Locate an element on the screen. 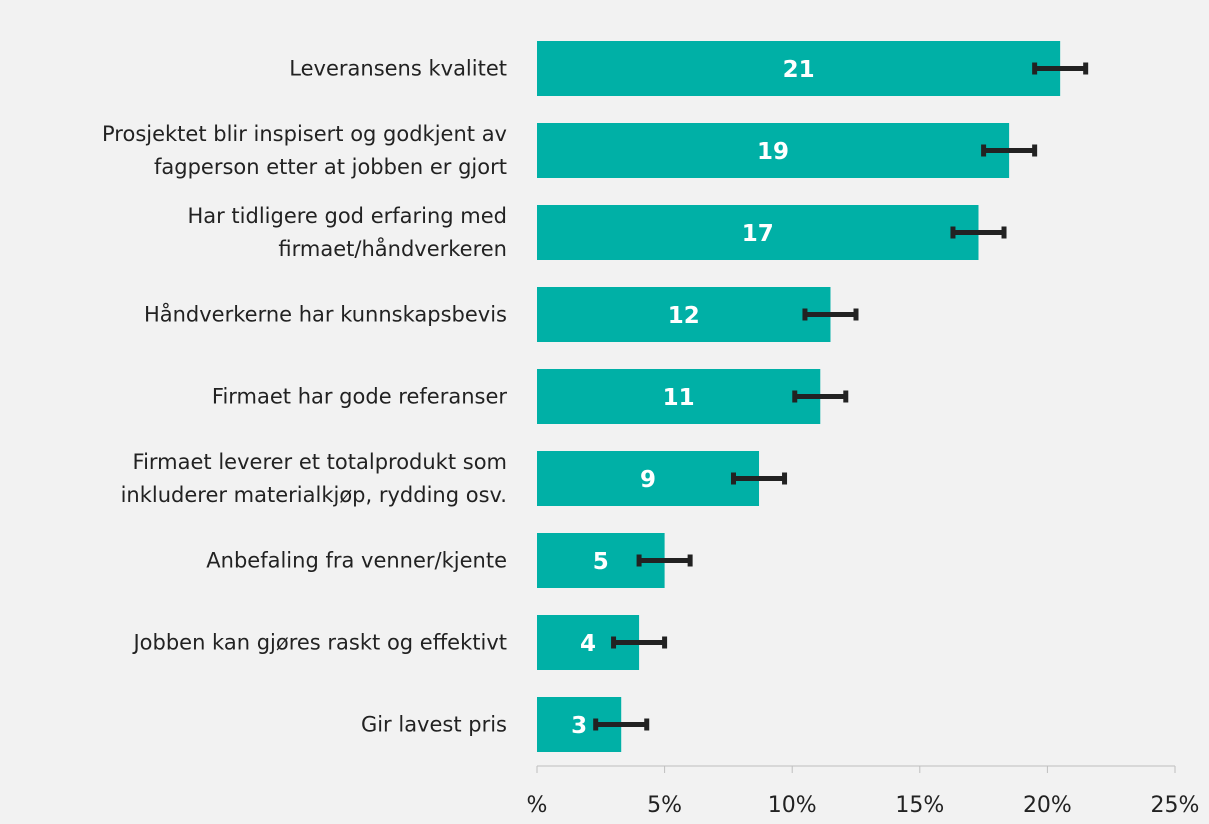 The height and width of the screenshot is (824, 1209). category-label: Leveransens kvalitet is located at coordinates (398, 68).